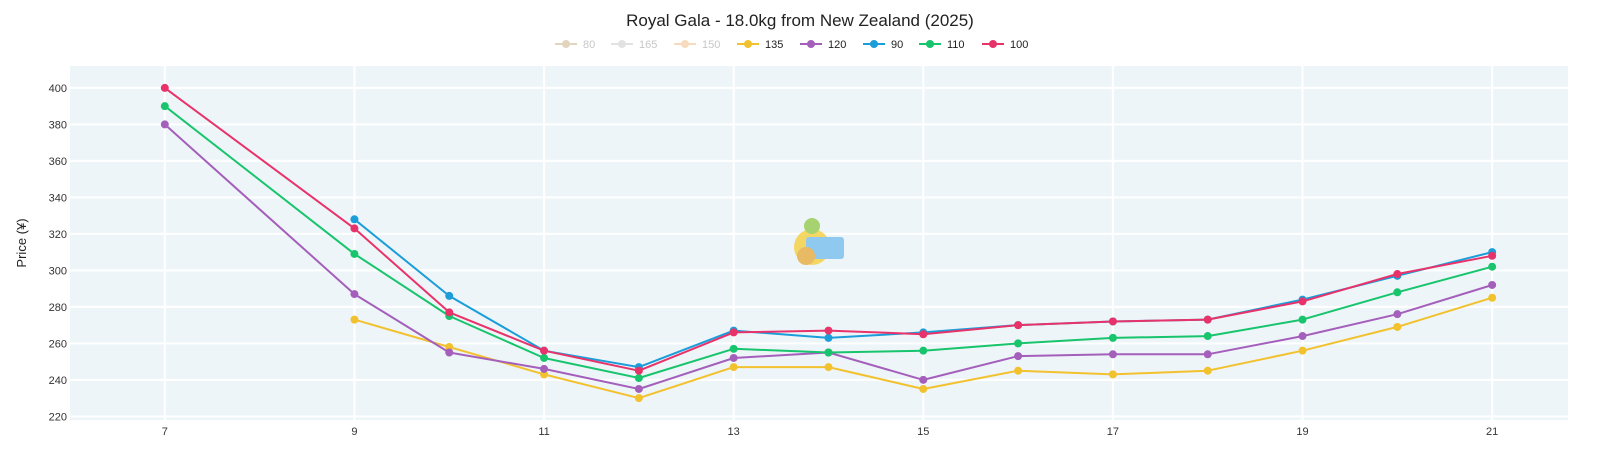  What do you see at coordinates (1019, 45) in the screenshot?
I see `legend-label: 100` at bounding box center [1019, 45].